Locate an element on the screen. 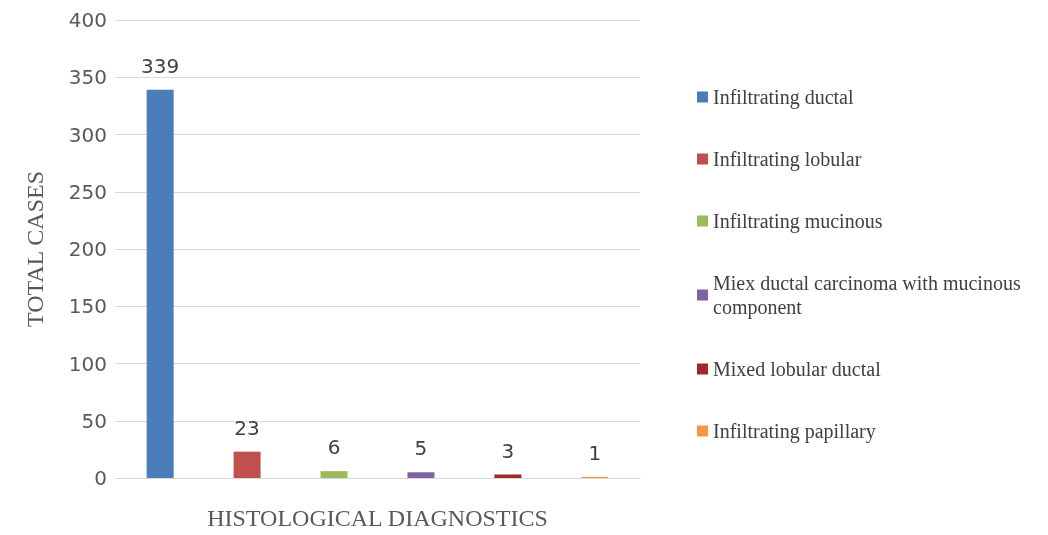  y-tick-label: 200 is located at coordinates (87, 249).